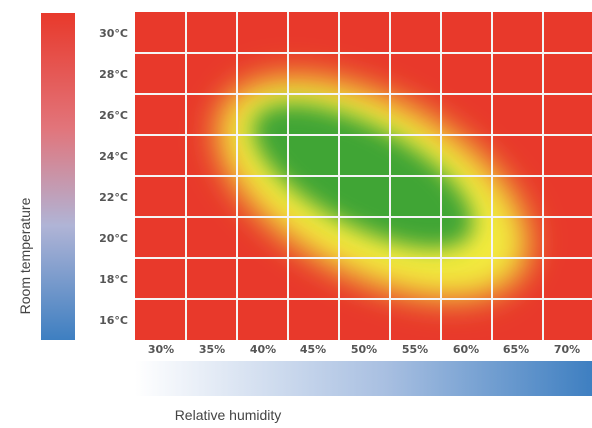 The width and height of the screenshot is (592, 428). I want to click on y-tick-labels: 30°C 28°C 26°C 24°C 22°C 20°C 18°C 16°C, so click(113, 177).